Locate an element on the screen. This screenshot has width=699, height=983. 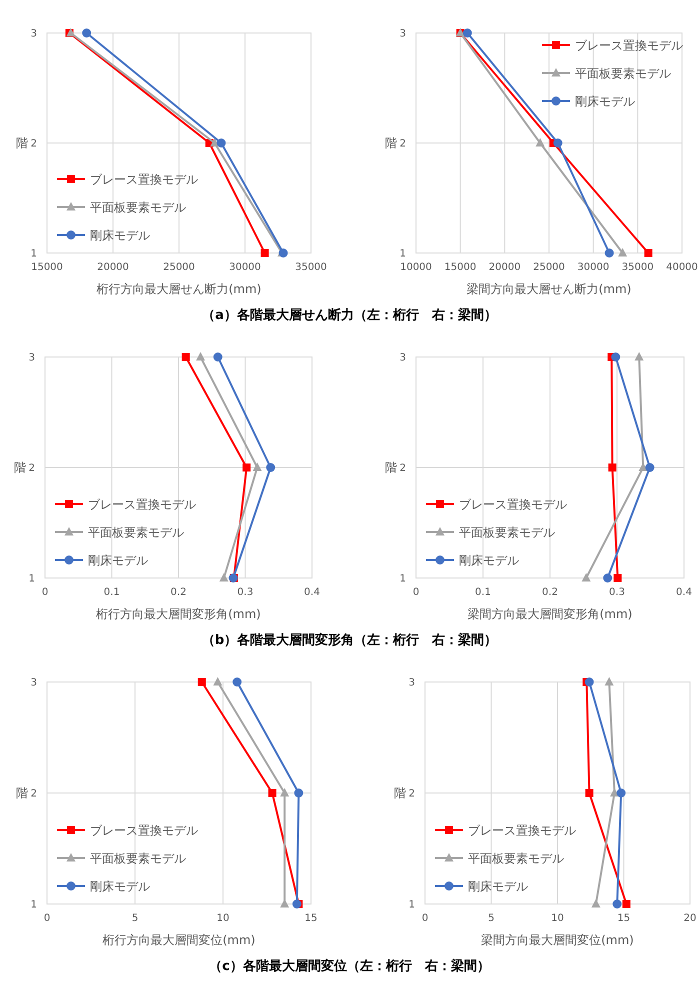
text: （b）各階最大層間変形角（左：桁行 右：梁間） is located at coordinates (350, 640).